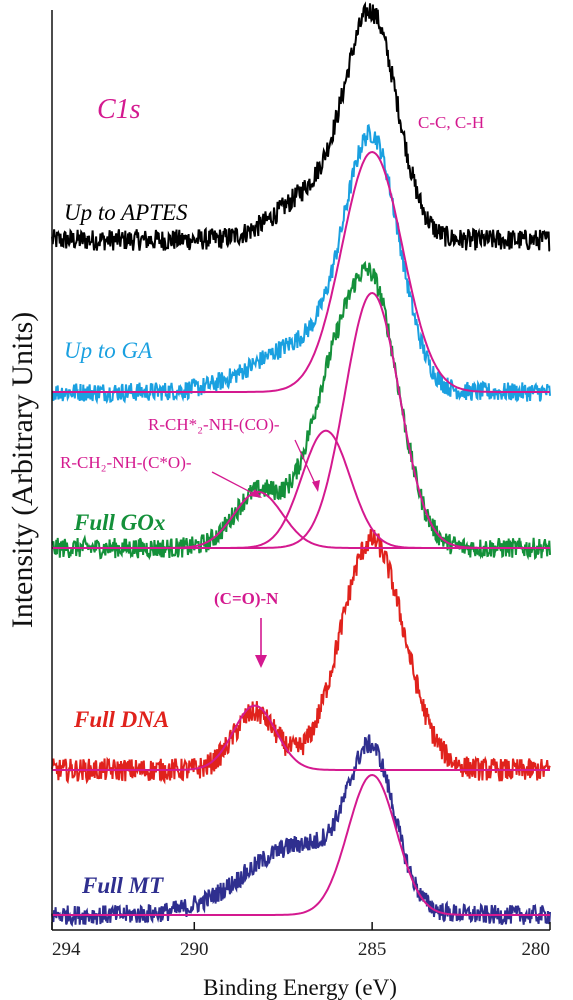 This screenshot has width=573, height=1000. Describe the element at coordinates (126, 462) in the screenshot. I see `annotation-r-ch2-nh-c-o: R-CH₂-NH-(C*O)-` at that location.